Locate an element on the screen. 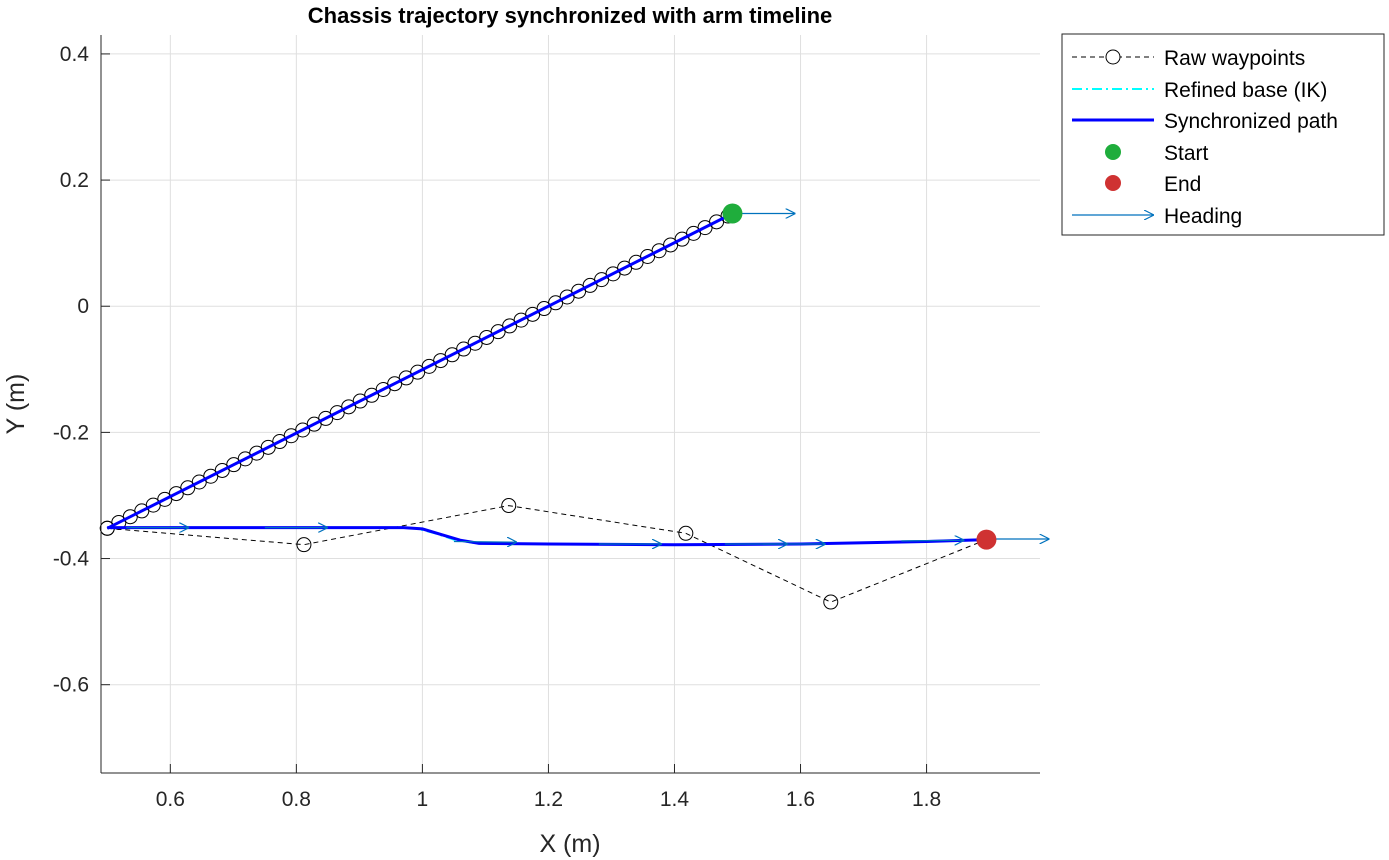 Image resolution: width=1389 pixels, height=860 pixels. x-axis-label: X (m) is located at coordinates (569, 844).